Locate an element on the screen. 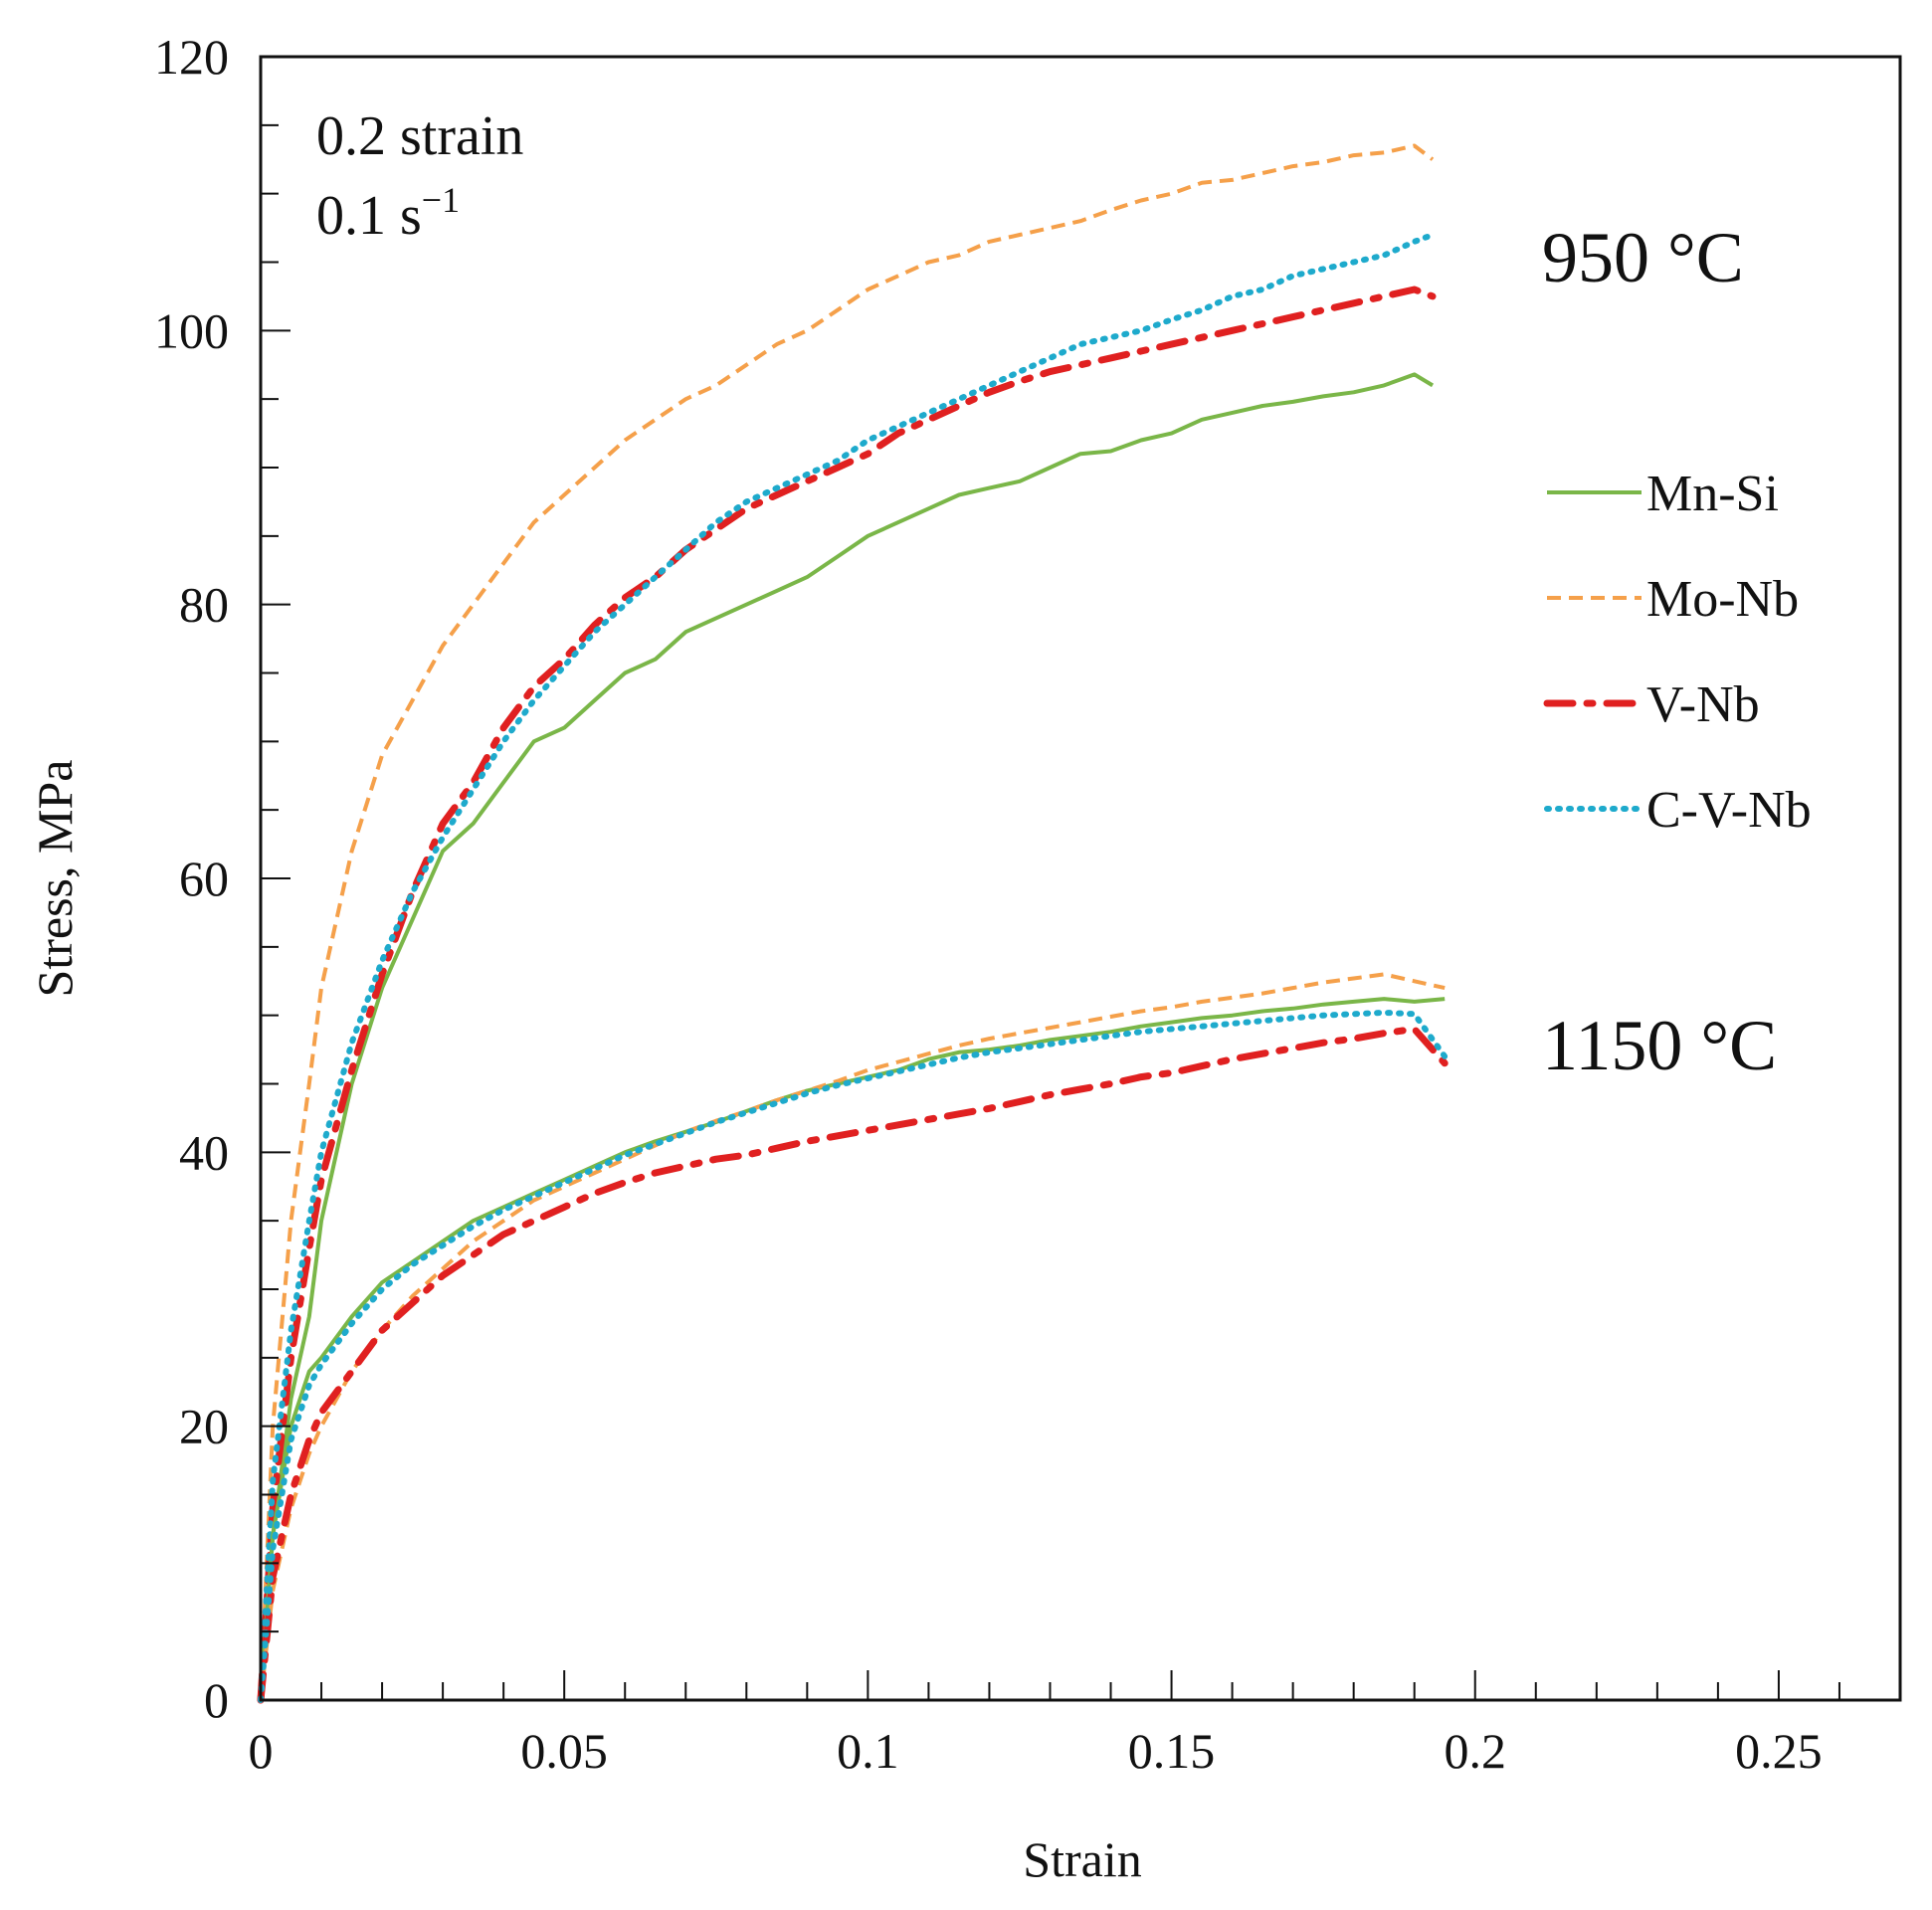  y-axis-title: Stress, MPa is located at coordinates (55, 879).